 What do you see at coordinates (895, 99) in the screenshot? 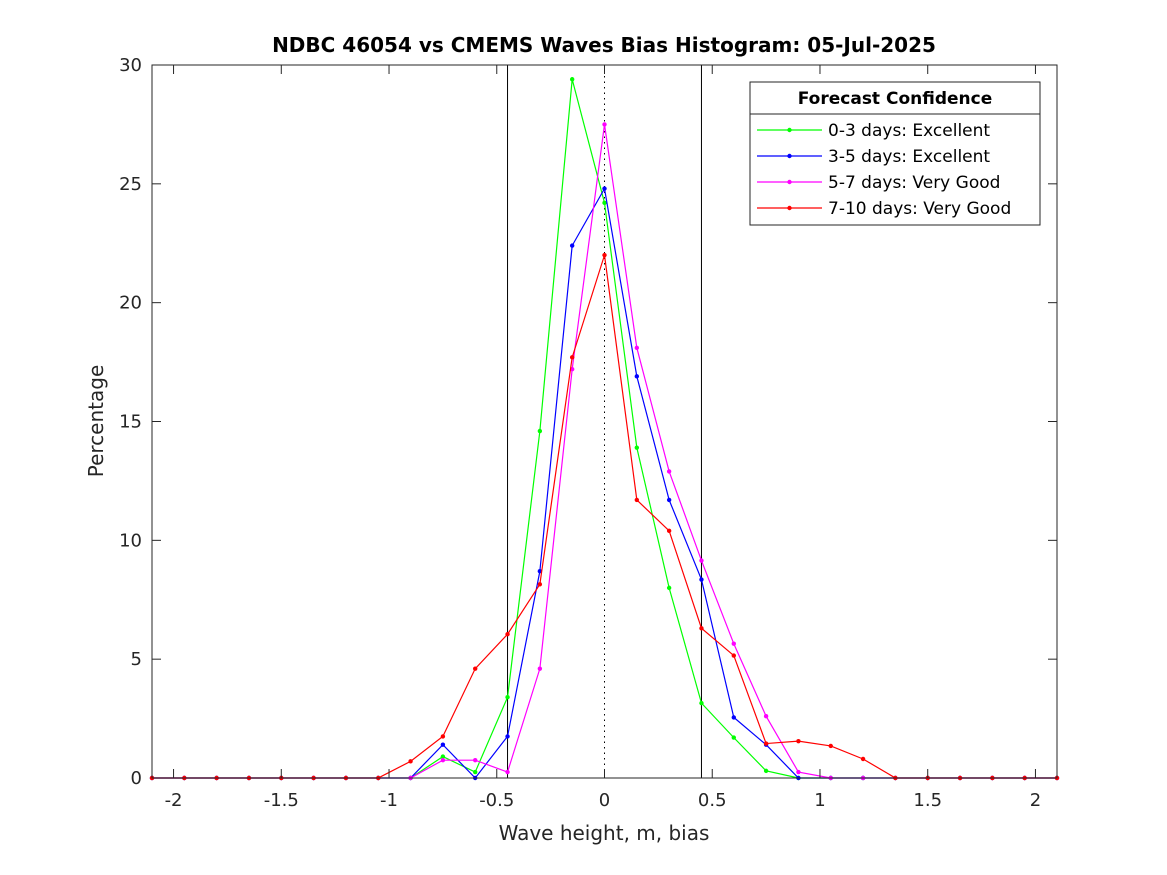
I see `legend-title: Forecast Confidence` at bounding box center [895, 99].